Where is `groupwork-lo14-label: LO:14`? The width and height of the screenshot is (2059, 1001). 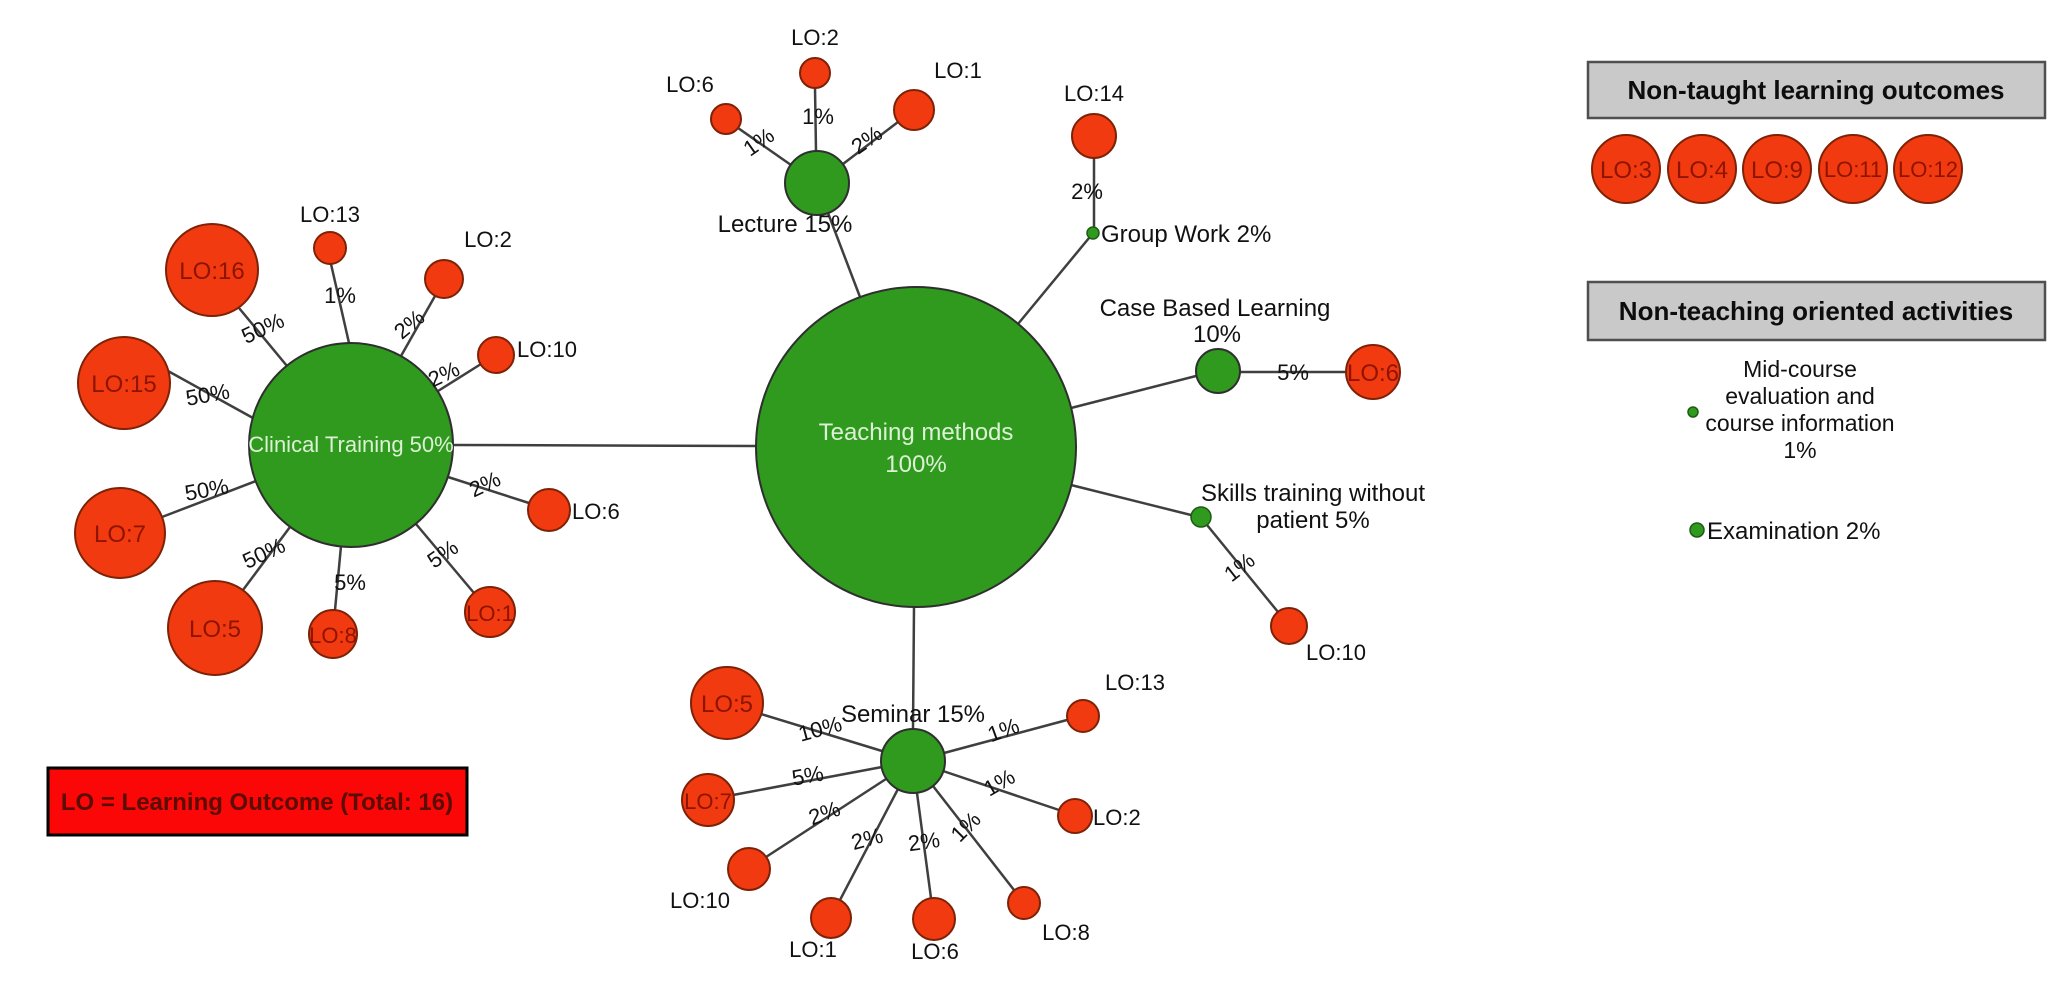
groupwork-lo14-label: LO:14 is located at coordinates (1094, 93).